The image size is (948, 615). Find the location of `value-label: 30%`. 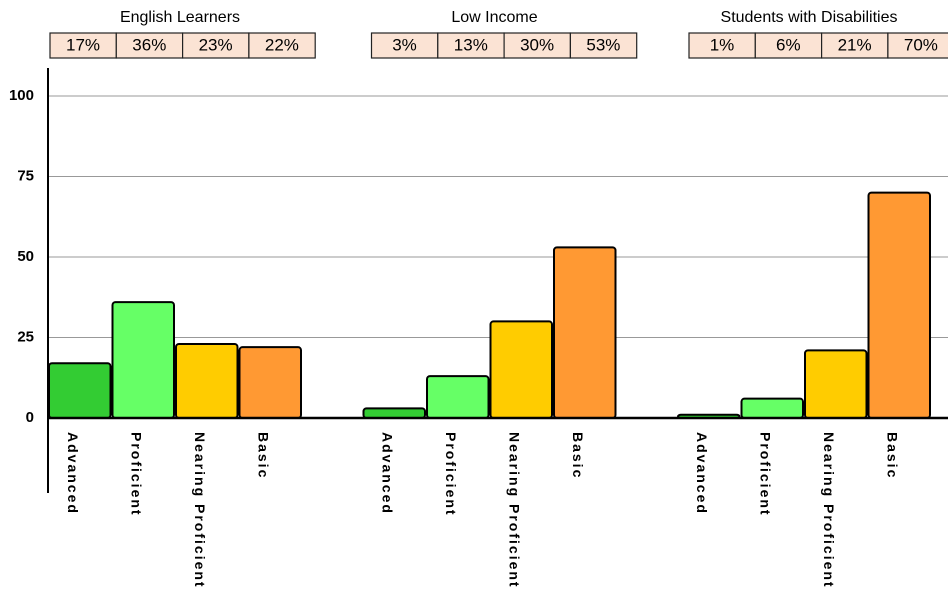

value-label: 30% is located at coordinates (537, 44).